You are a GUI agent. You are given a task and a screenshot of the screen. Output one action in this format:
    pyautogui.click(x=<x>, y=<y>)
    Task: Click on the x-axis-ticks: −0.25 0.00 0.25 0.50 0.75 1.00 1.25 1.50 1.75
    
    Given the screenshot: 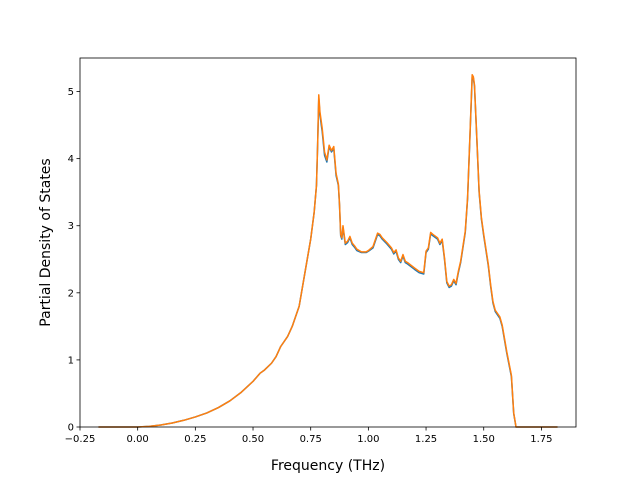 What is the action you would take?
    pyautogui.click(x=309, y=436)
    